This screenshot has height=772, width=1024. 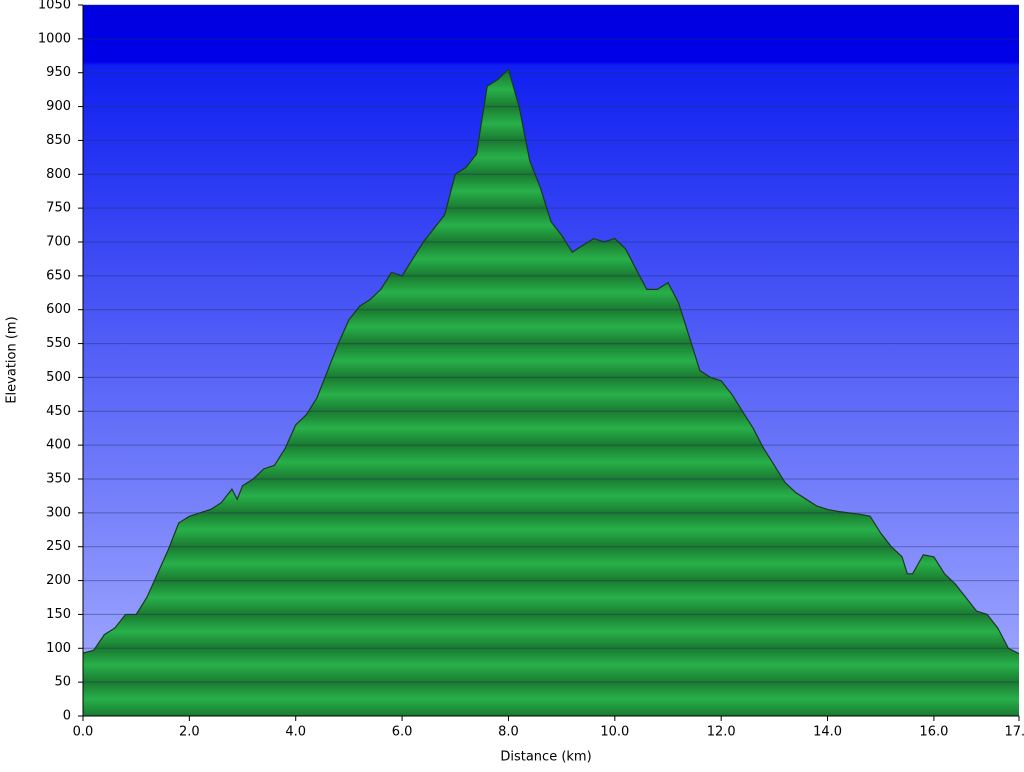 I want to click on x-tick-label: 2.0, so click(x=189, y=732).